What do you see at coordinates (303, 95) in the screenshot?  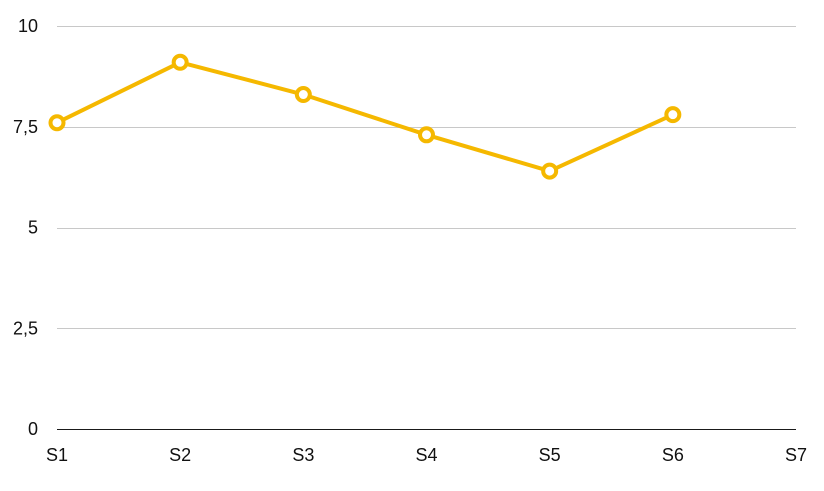 I see `data-point-S3` at bounding box center [303, 95].